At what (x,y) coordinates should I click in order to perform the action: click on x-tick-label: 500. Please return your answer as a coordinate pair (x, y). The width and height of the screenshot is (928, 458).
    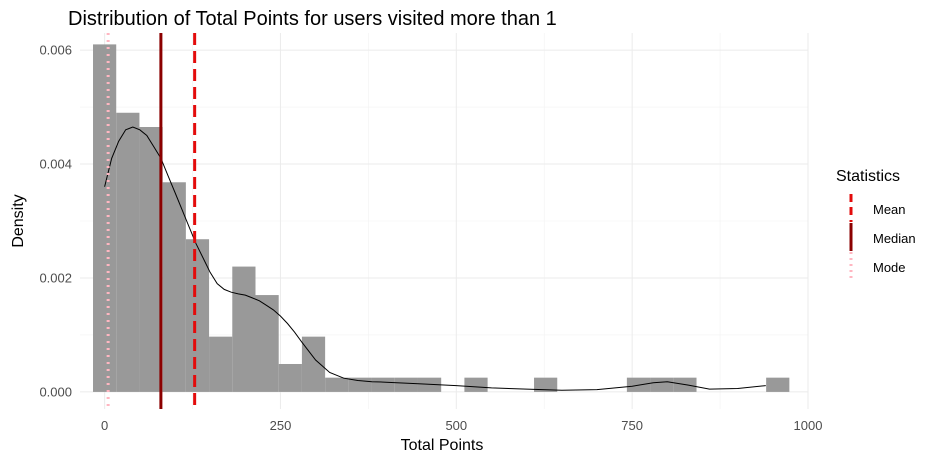
    Looking at the image, I should click on (456, 425).